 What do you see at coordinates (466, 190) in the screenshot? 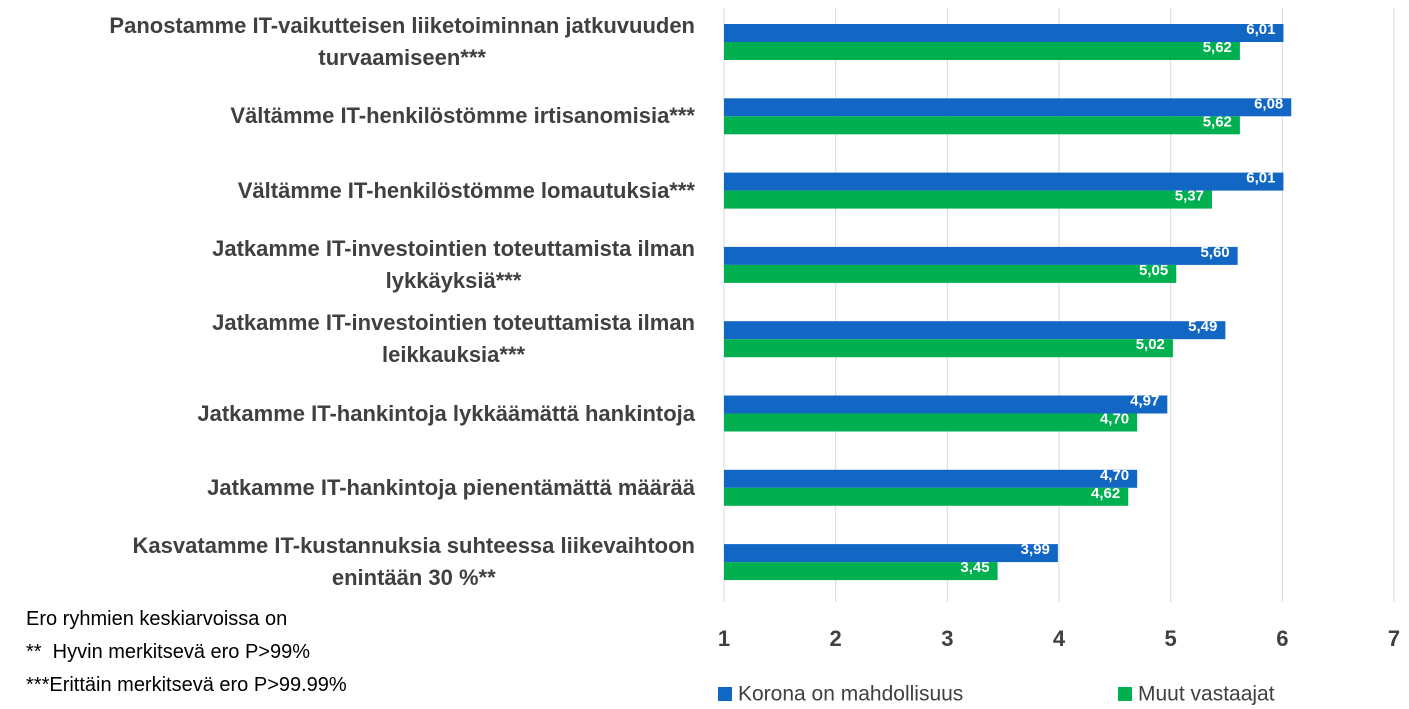
I see `category-label: Vältämme IT-henkilöstömme lomautuksia***` at bounding box center [466, 190].